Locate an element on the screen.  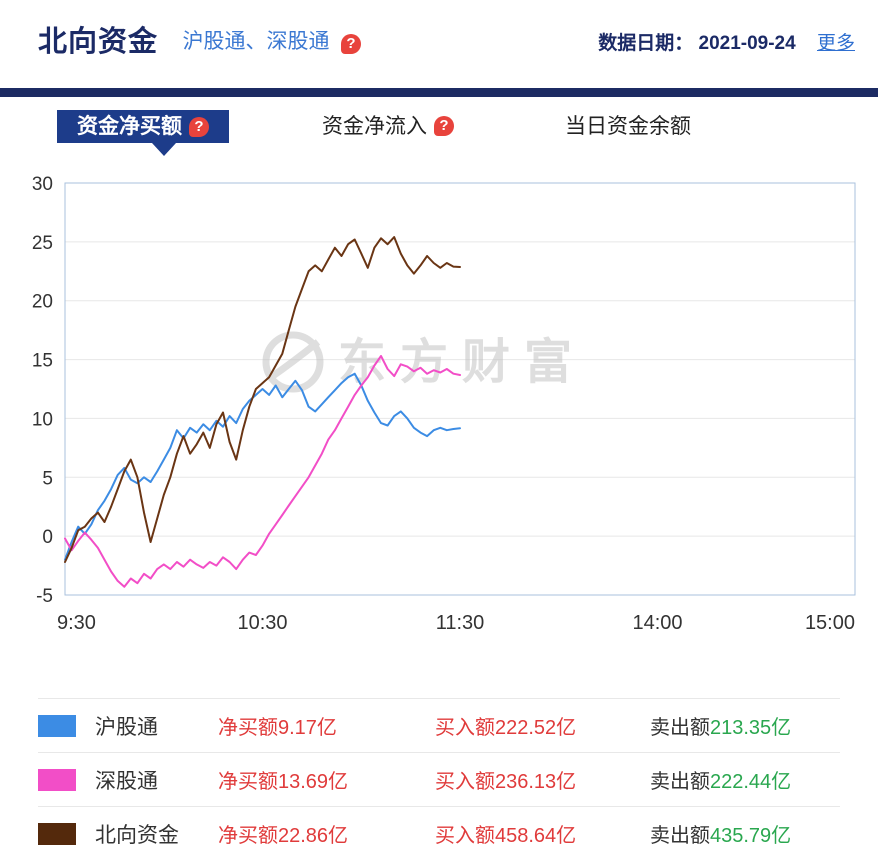
y-axis-tick: -5 is located at coordinates (44, 596).